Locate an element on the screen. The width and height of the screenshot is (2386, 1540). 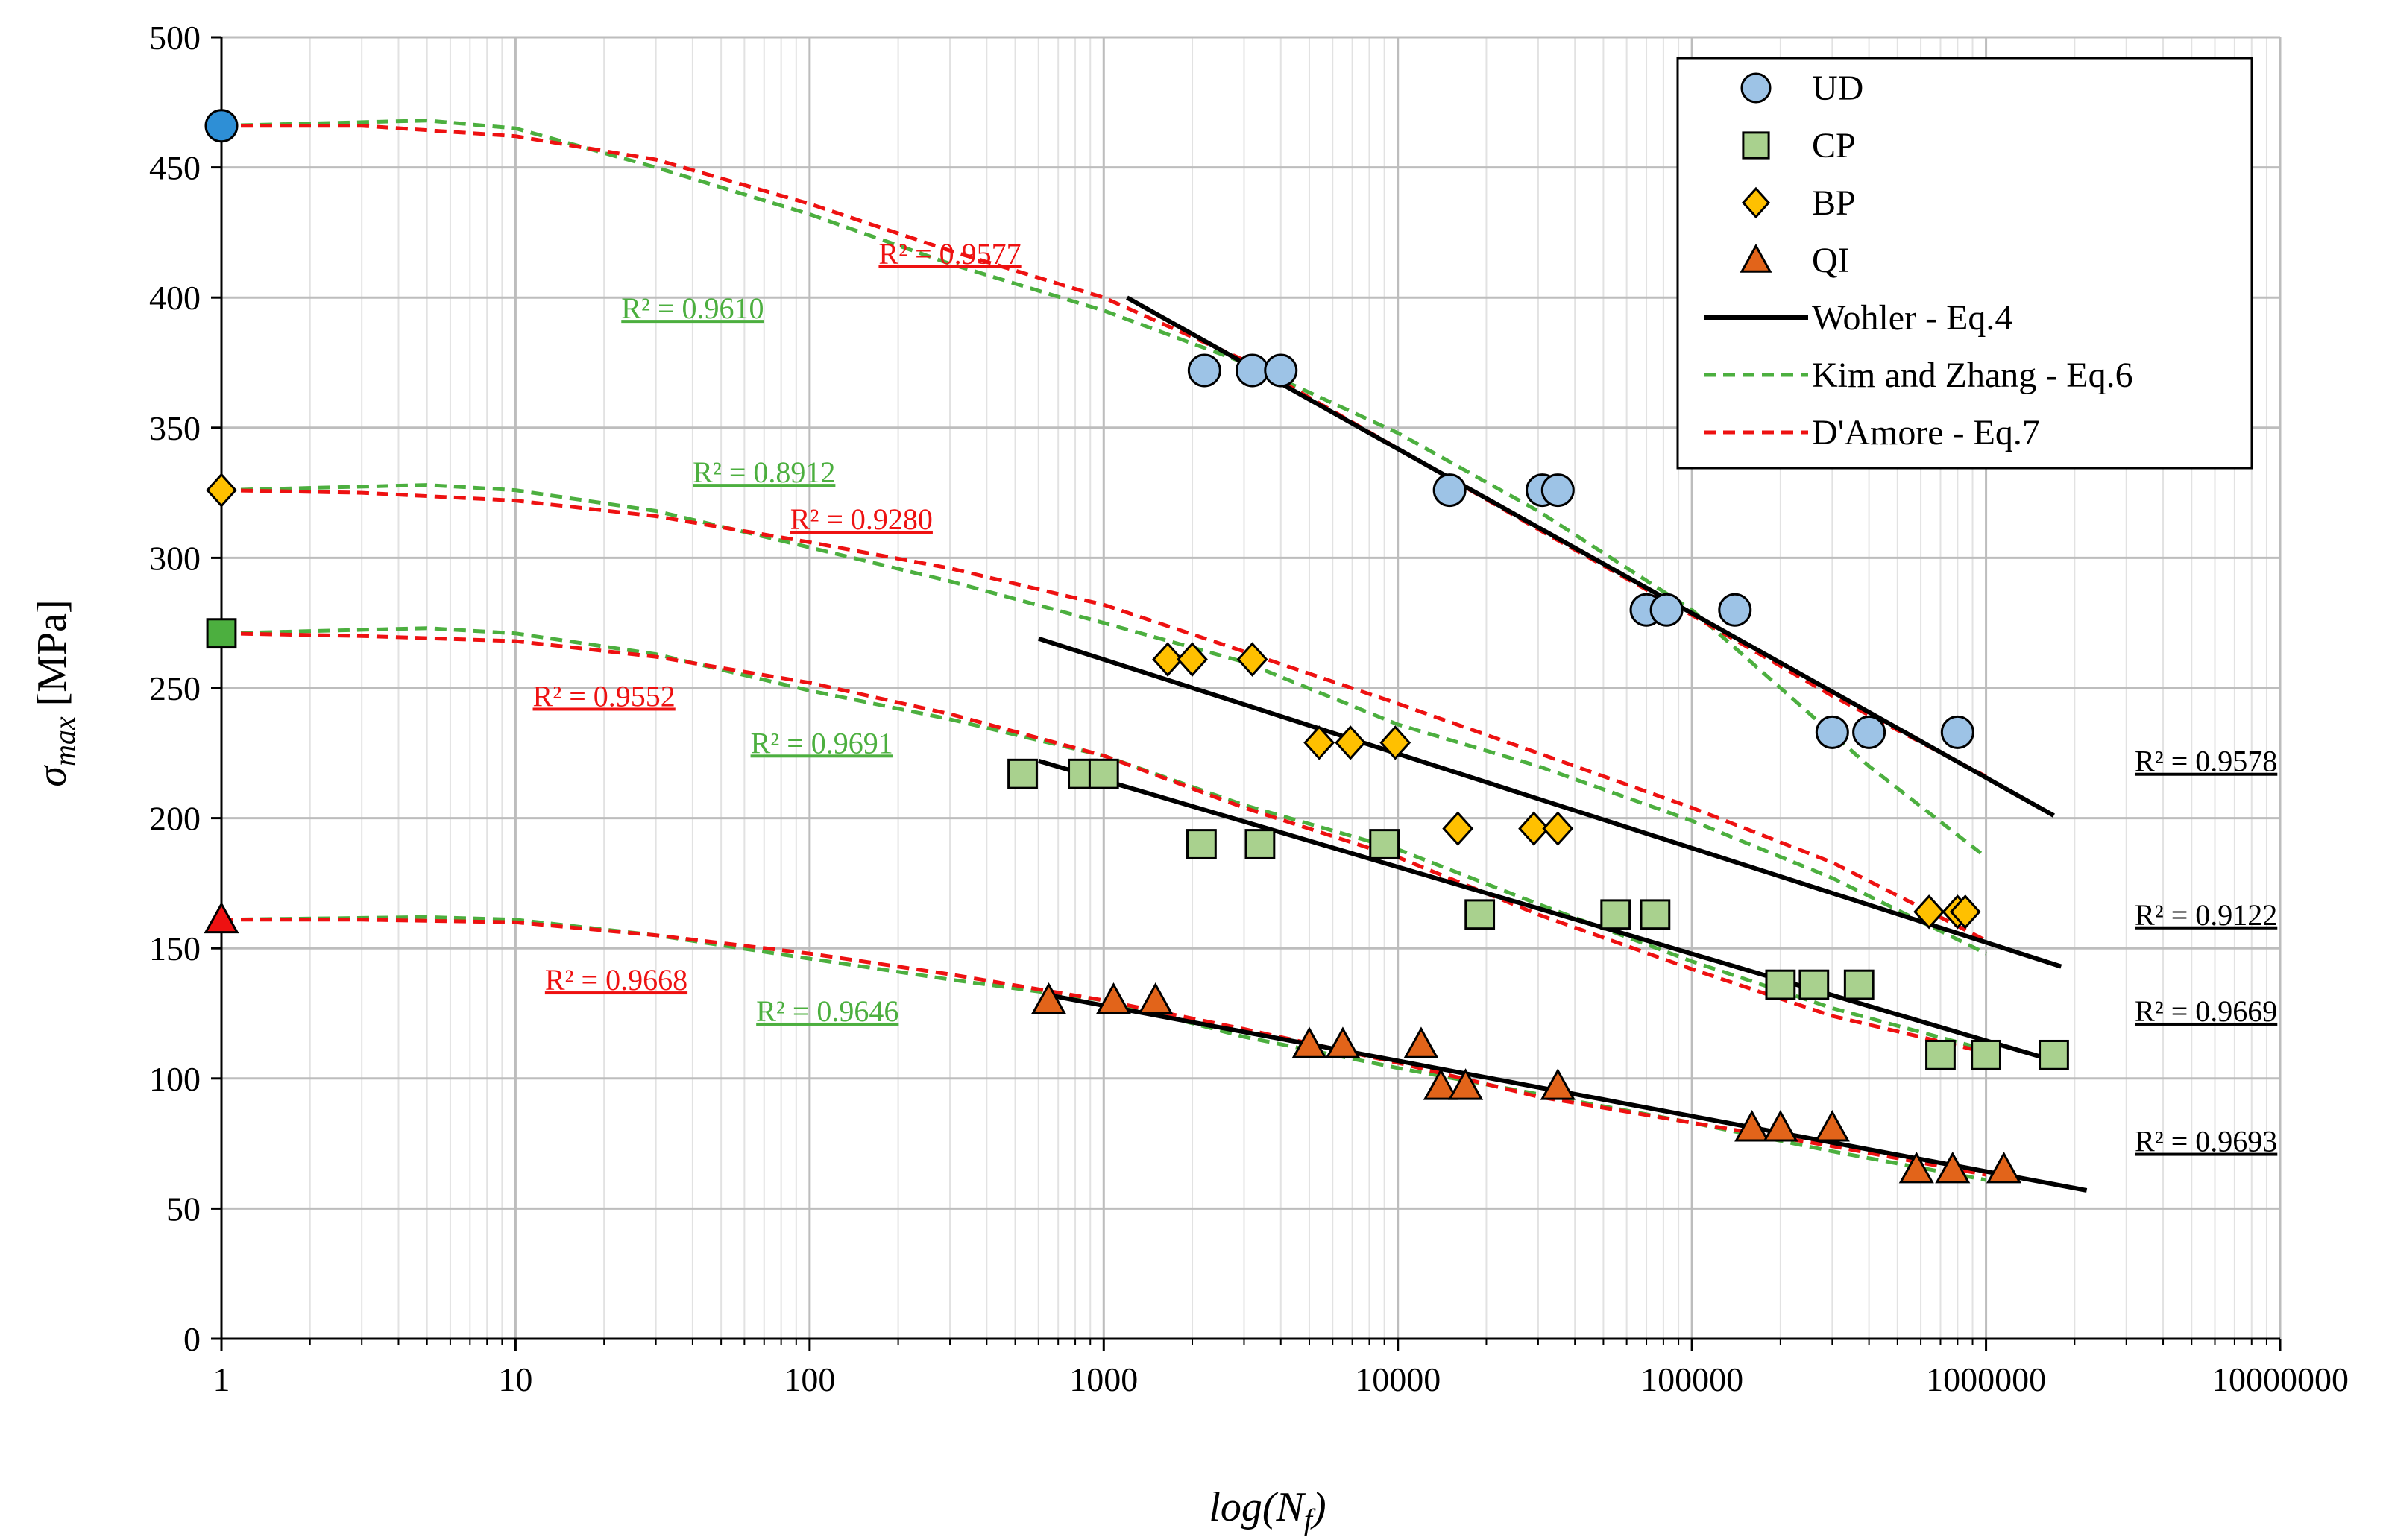
legend-label-kim: Kim and Zhang - Eq.6 is located at coordinates (1973, 375).